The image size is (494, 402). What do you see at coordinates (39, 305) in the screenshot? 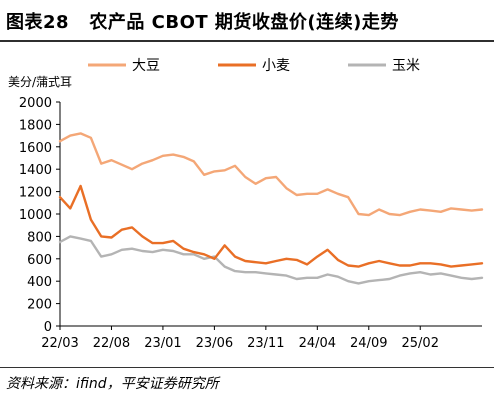
I see `y-tick-label: 200` at bounding box center [39, 305].